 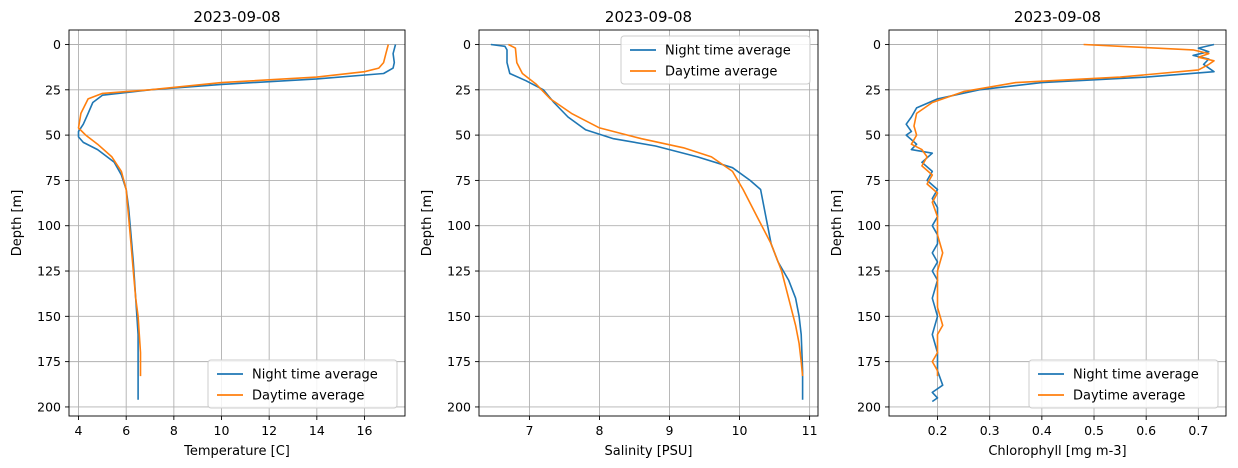 What do you see at coordinates (1146, 430) in the screenshot?
I see `x-tick-label: 0.6` at bounding box center [1146, 430].